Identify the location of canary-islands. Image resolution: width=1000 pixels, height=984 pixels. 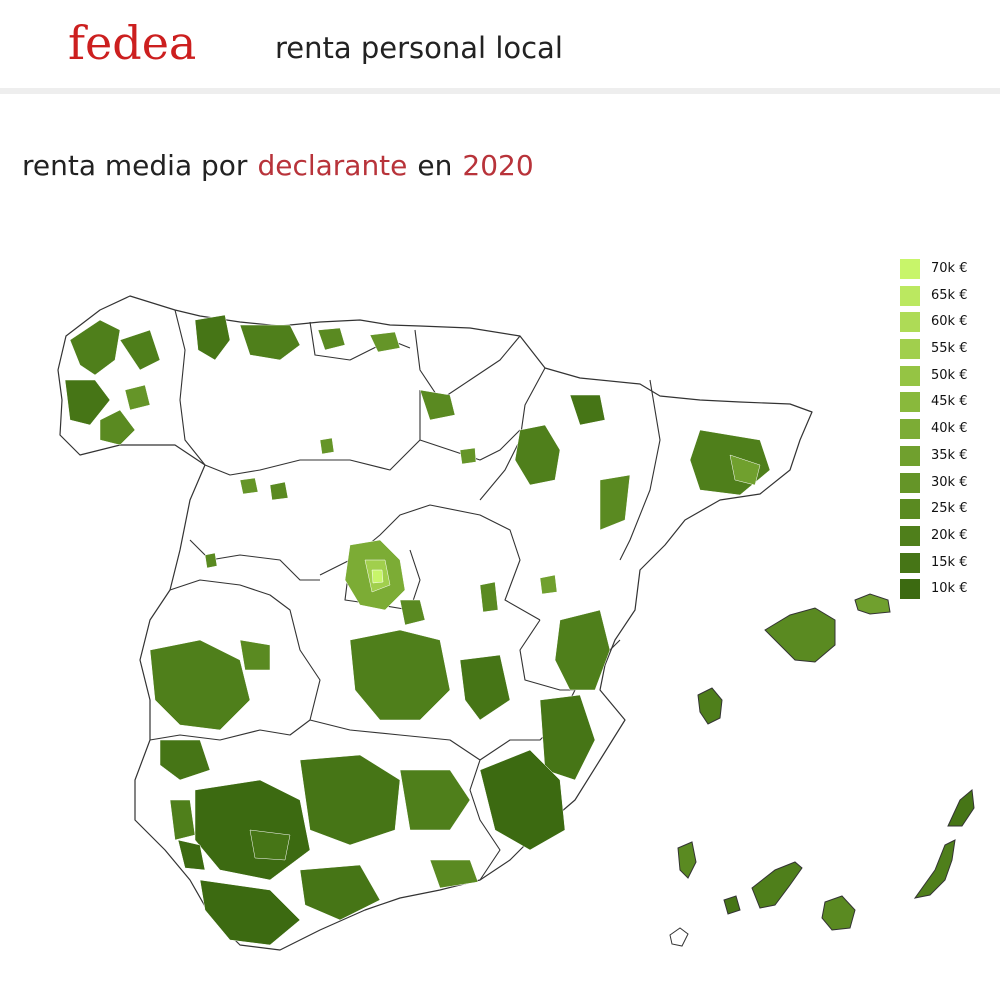
(822, 868).